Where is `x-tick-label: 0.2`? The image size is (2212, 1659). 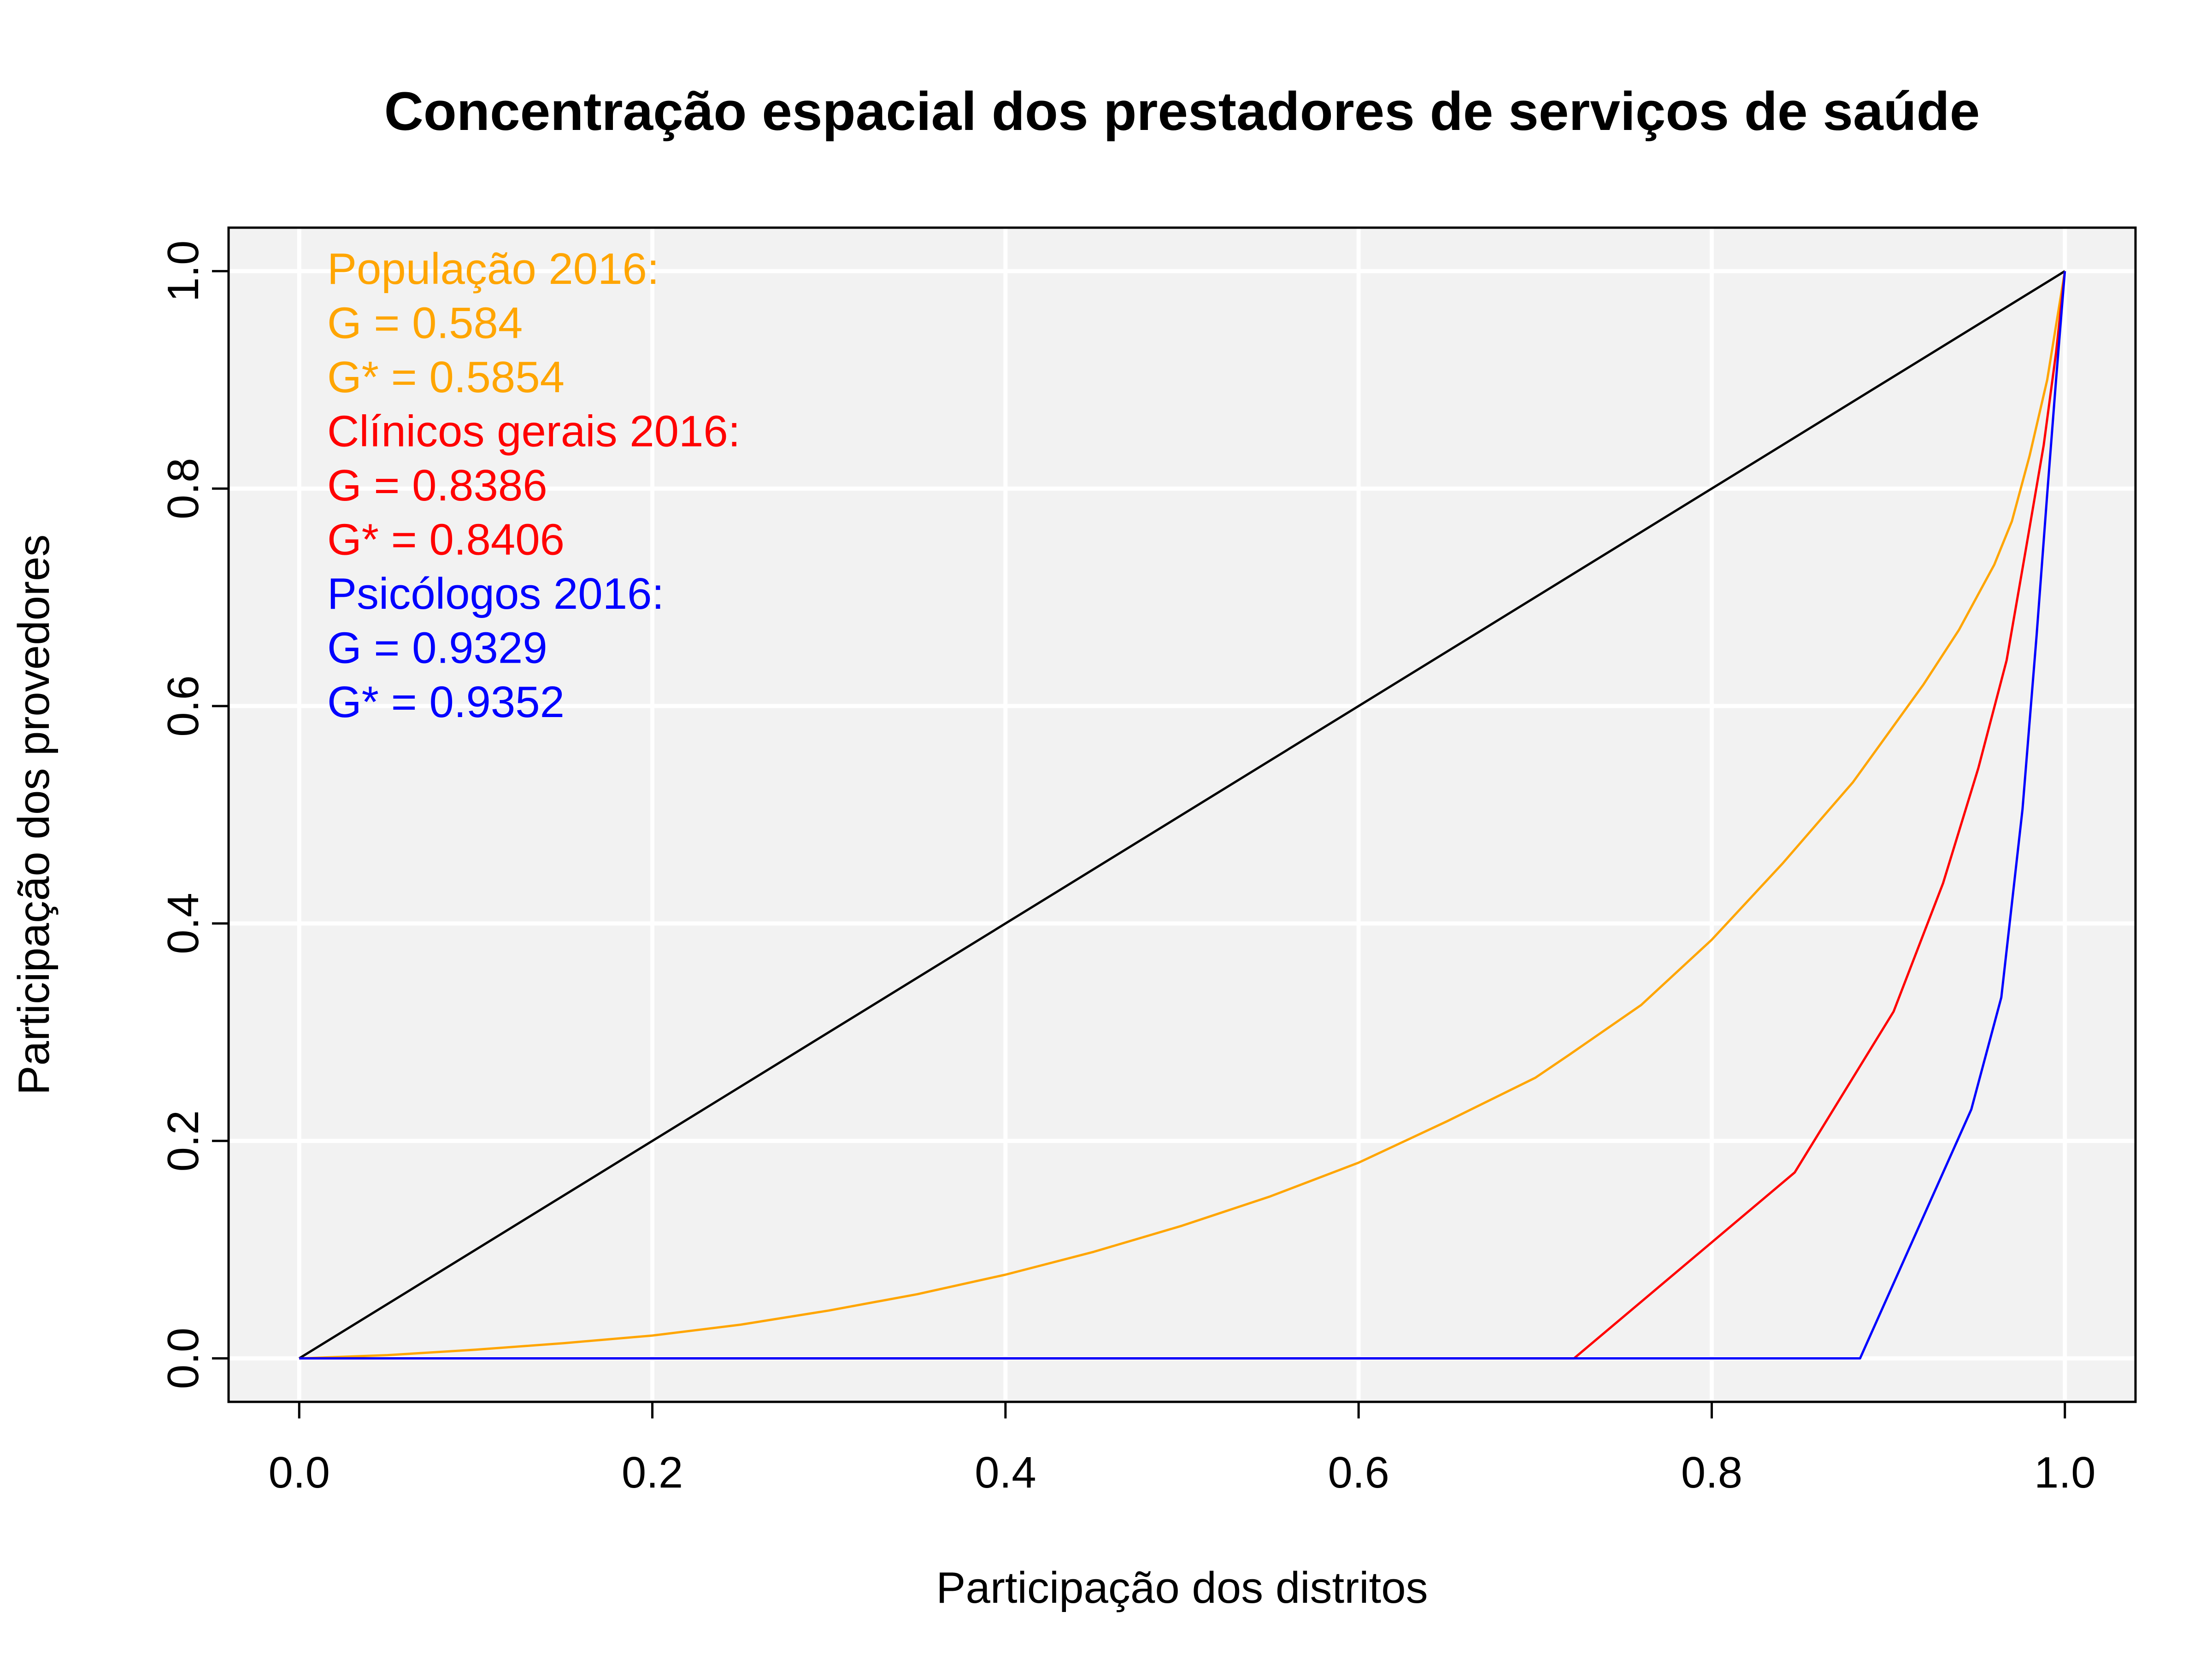 x-tick-label: 0.2 is located at coordinates (652, 1472).